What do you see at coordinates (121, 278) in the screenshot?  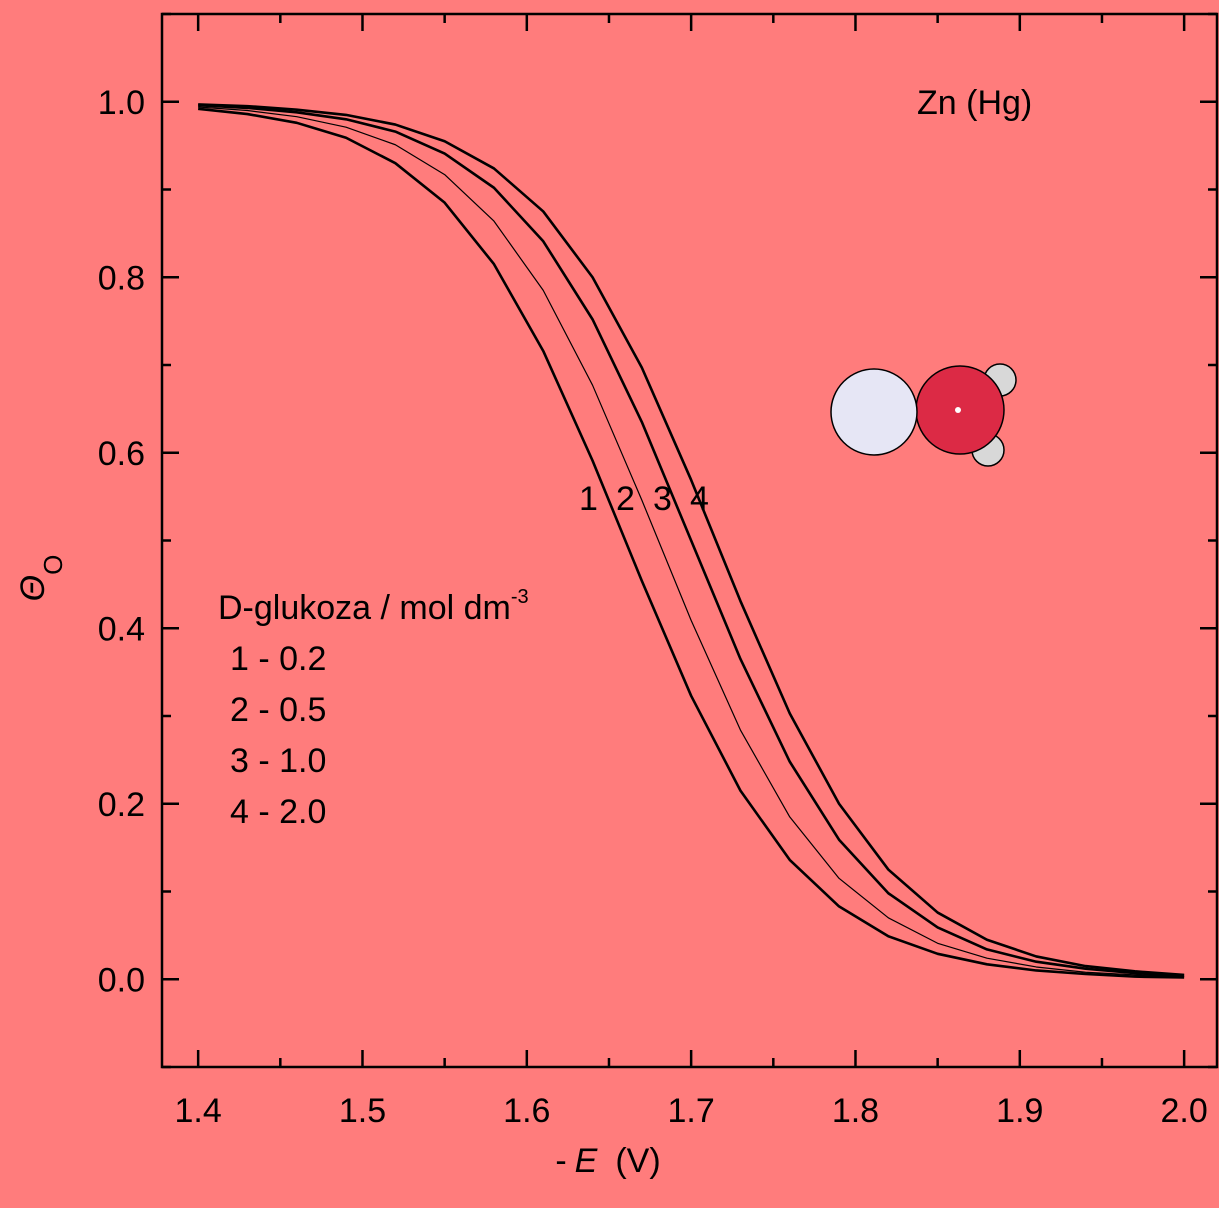 I see `y-tick-label: 0.8` at bounding box center [121, 278].